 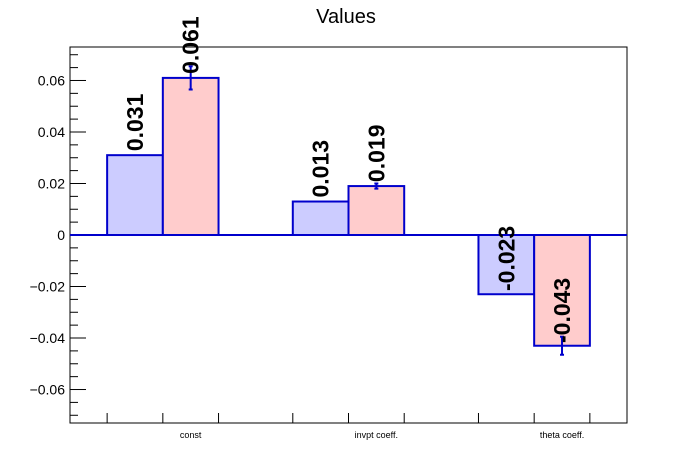 I want to click on data-label: 0.031, so click(x=135, y=122).